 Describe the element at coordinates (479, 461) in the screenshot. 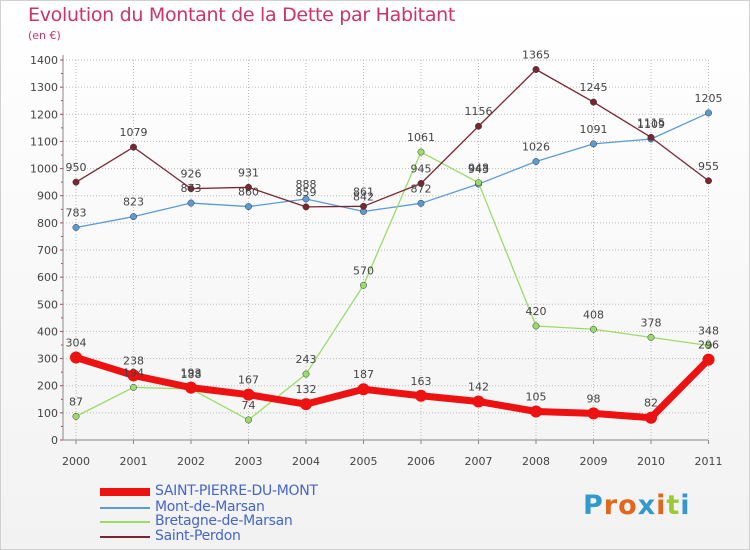

I see `x-tick-label: 2007` at that location.